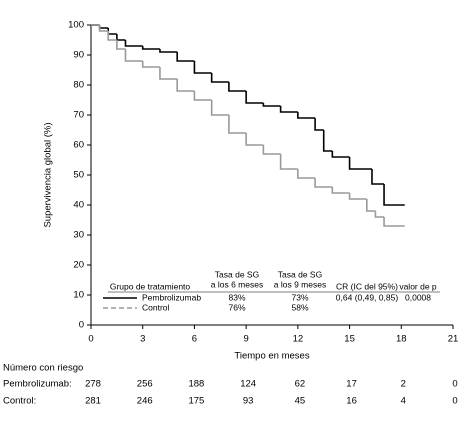 This screenshot has height=424, width=475. What do you see at coordinates (78, 115) in the screenshot?
I see `y-tick-label: 70` at bounding box center [78, 115].